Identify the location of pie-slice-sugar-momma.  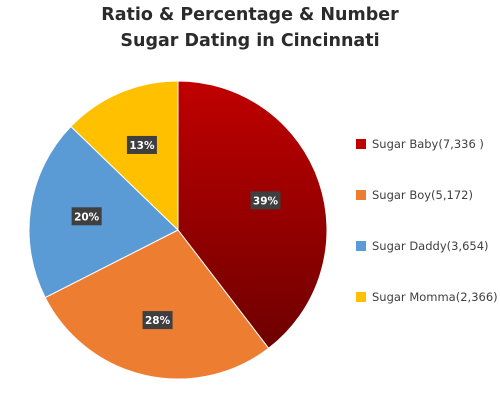
(124, 156).